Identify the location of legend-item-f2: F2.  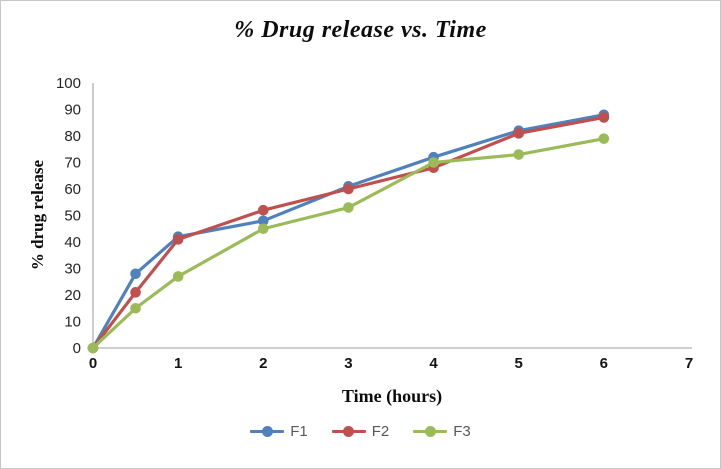
(360, 431).